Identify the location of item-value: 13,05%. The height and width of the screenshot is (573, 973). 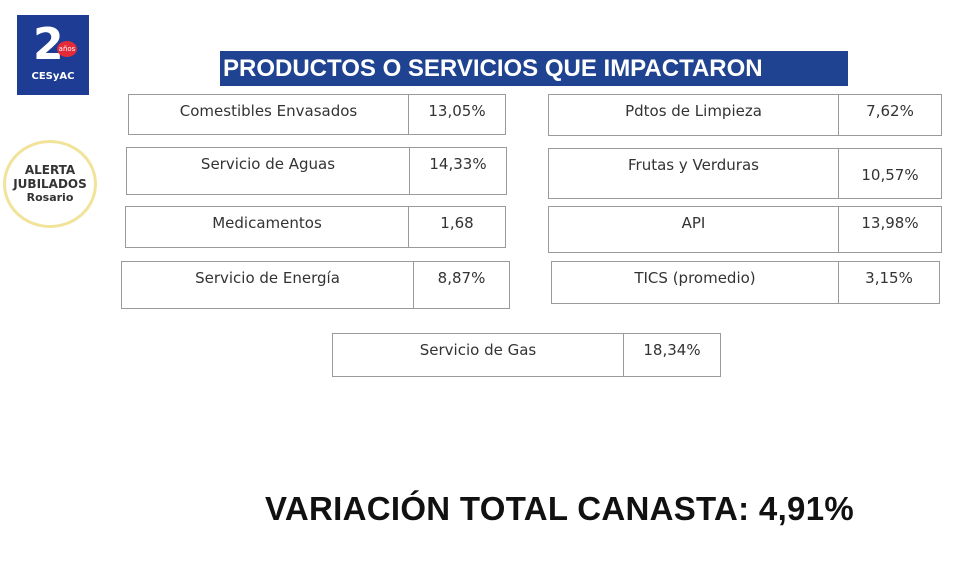
(457, 111).